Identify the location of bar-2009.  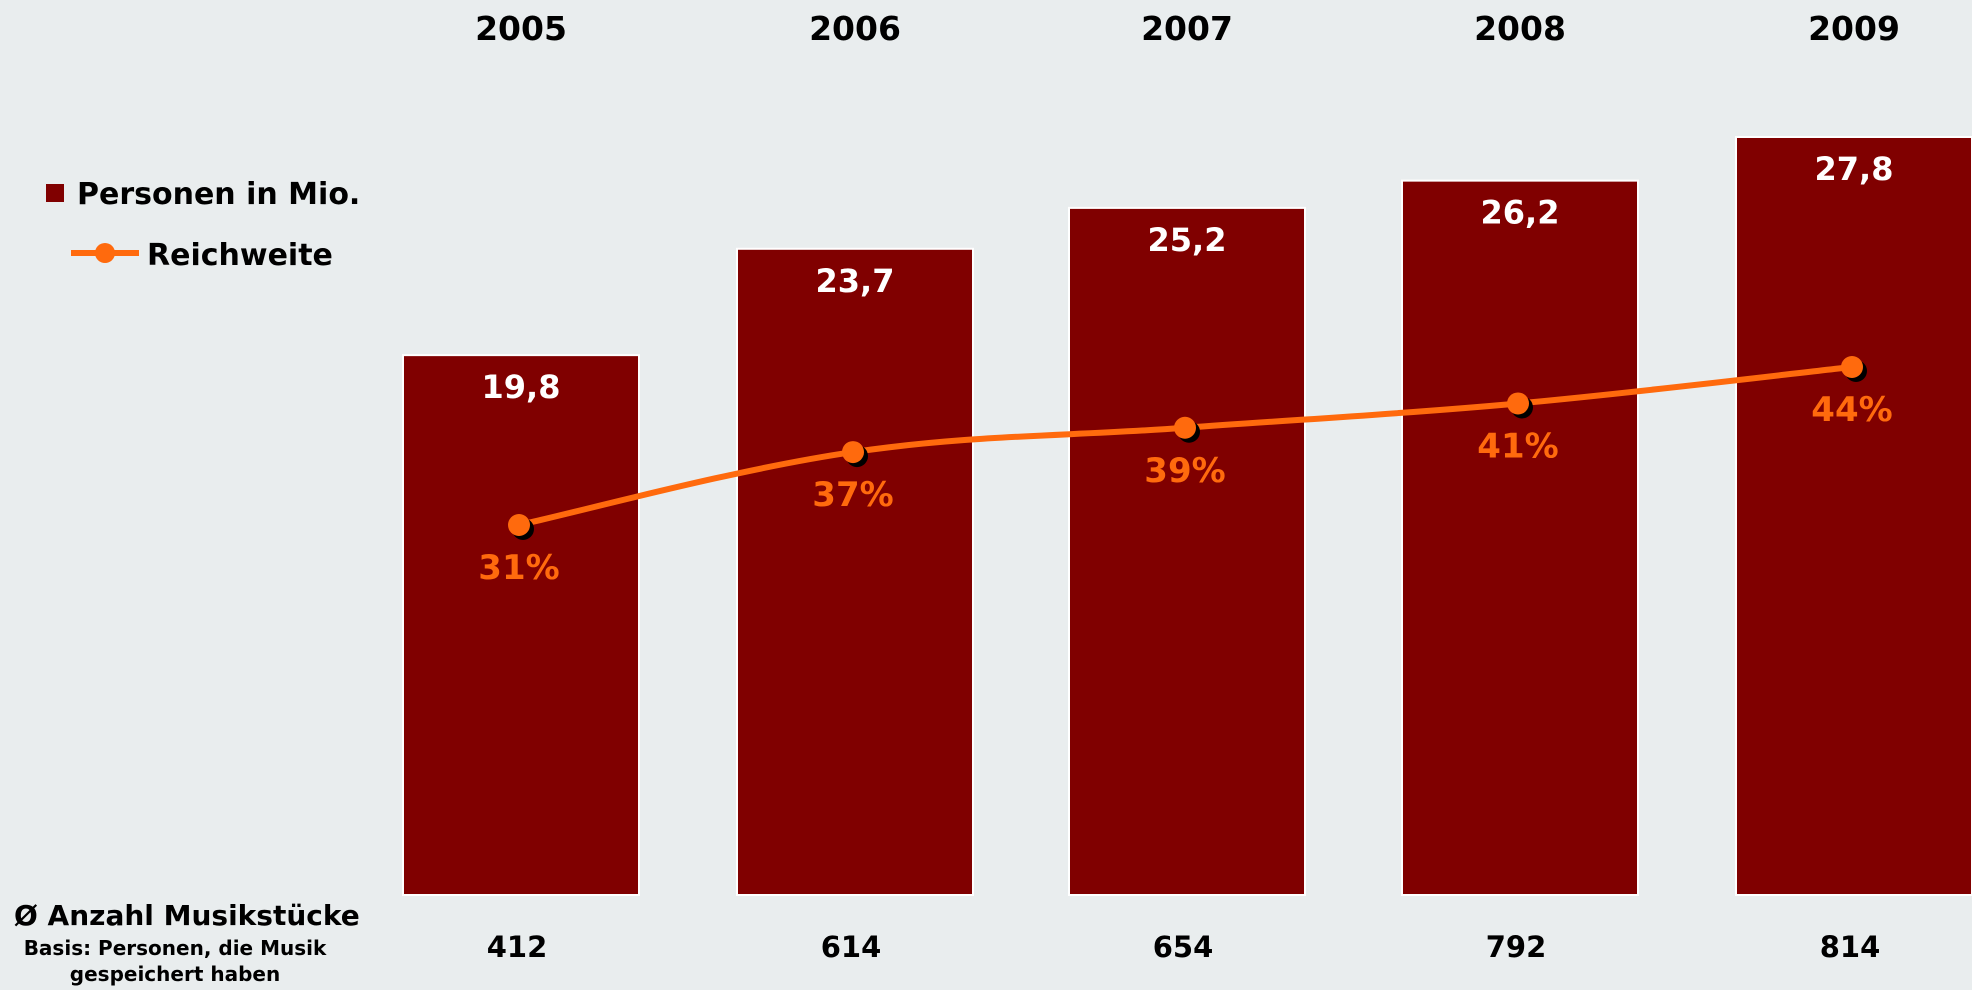
(1853, 516).